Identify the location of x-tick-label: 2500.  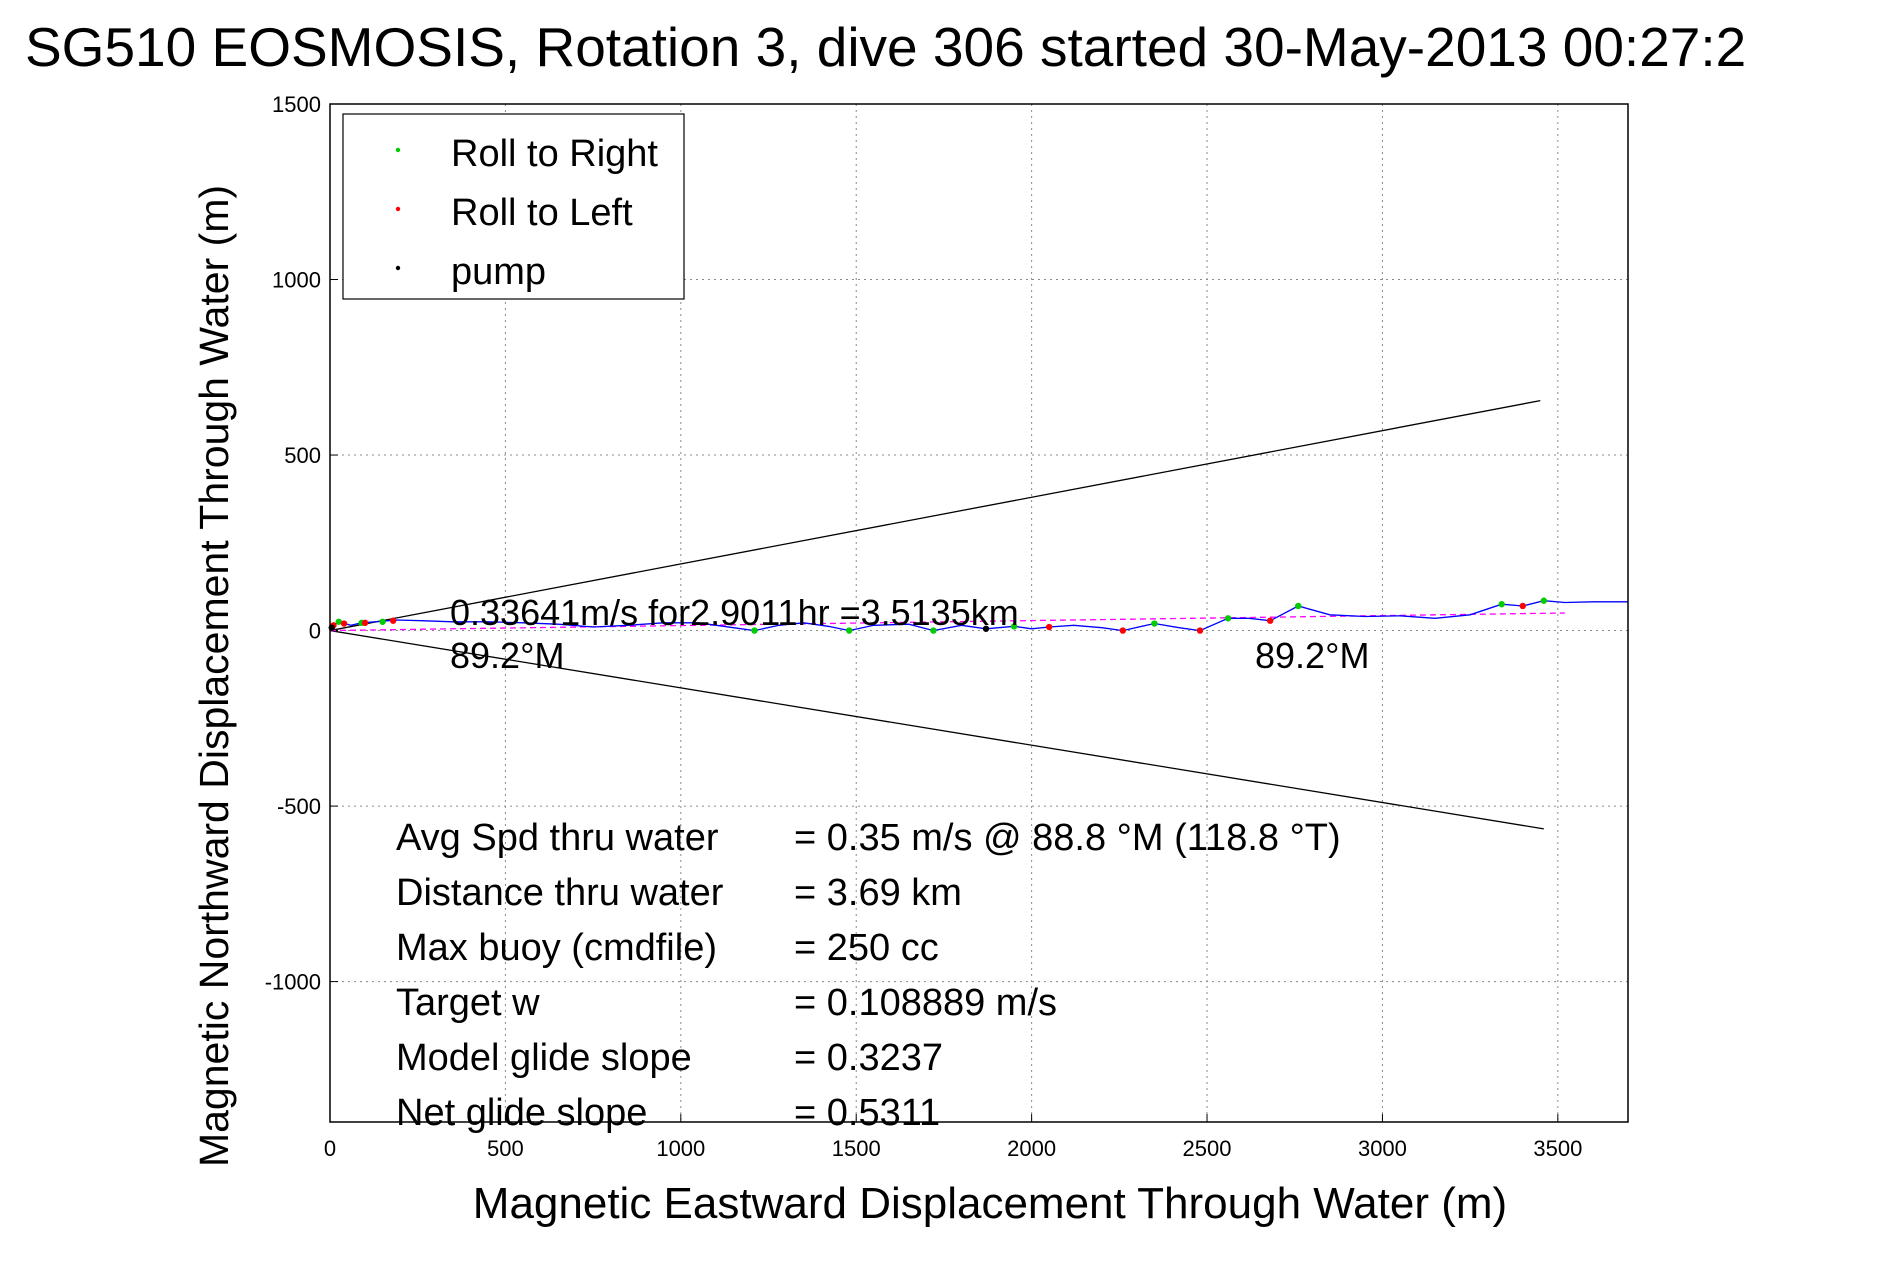
(1207, 1148).